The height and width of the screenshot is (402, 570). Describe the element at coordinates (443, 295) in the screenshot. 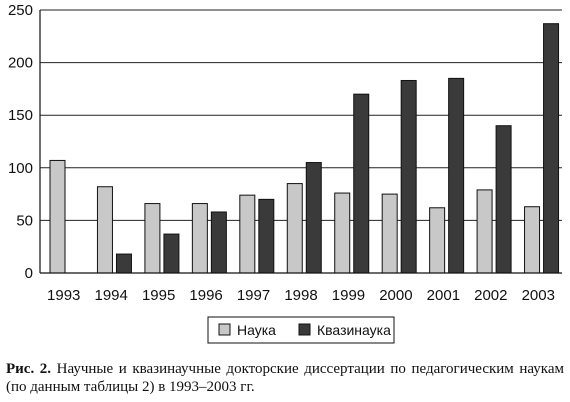

I see `x-tick-label: 2001` at that location.